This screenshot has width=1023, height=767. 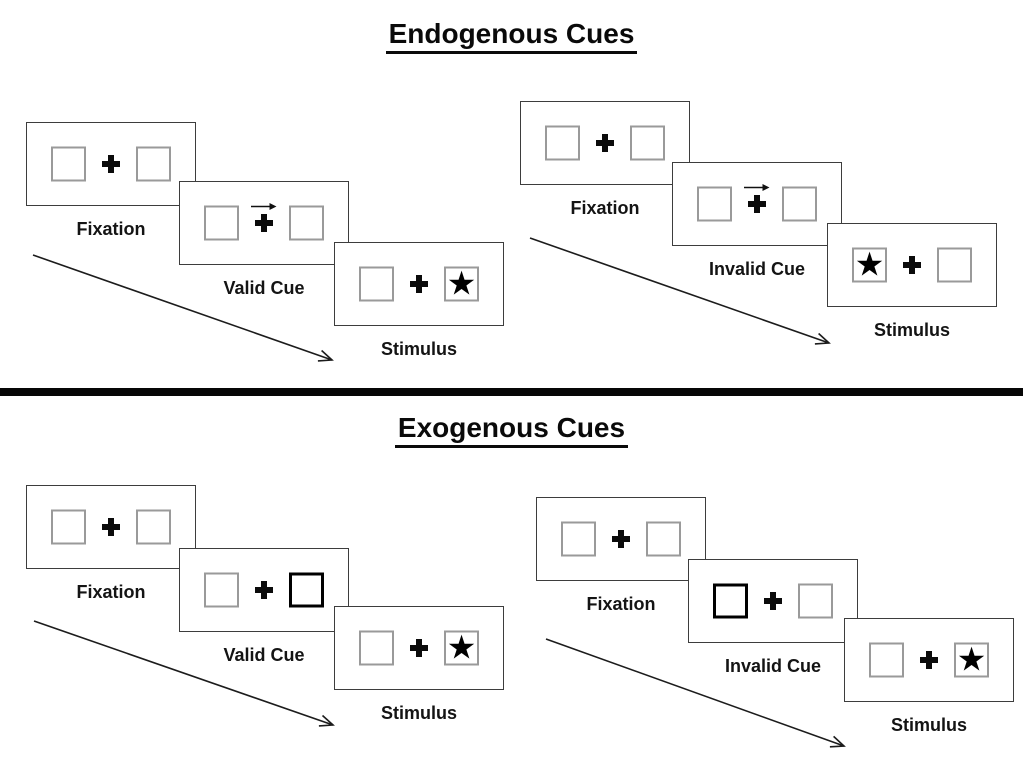 What do you see at coordinates (306, 590) in the screenshot?
I see `right-highlighted-cue-box` at bounding box center [306, 590].